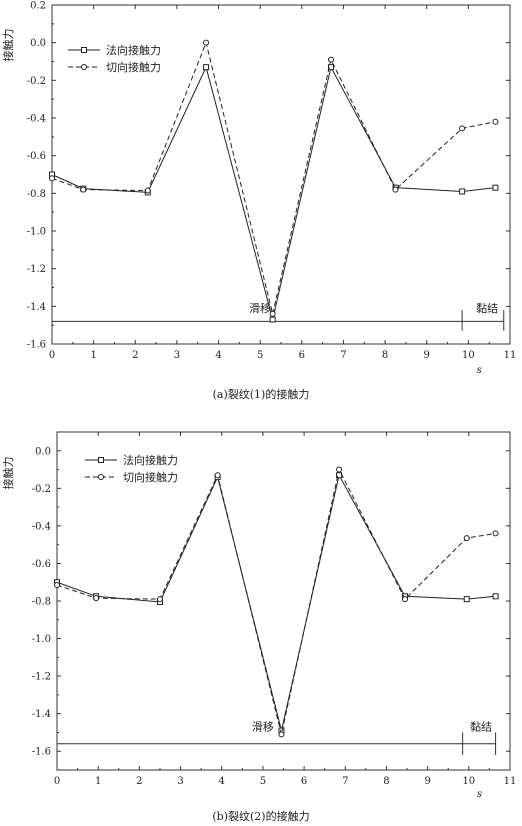  Describe the element at coordinates (260, 816) in the screenshot. I see `figure-caption: (b)裂纹(2)的接触力` at that location.